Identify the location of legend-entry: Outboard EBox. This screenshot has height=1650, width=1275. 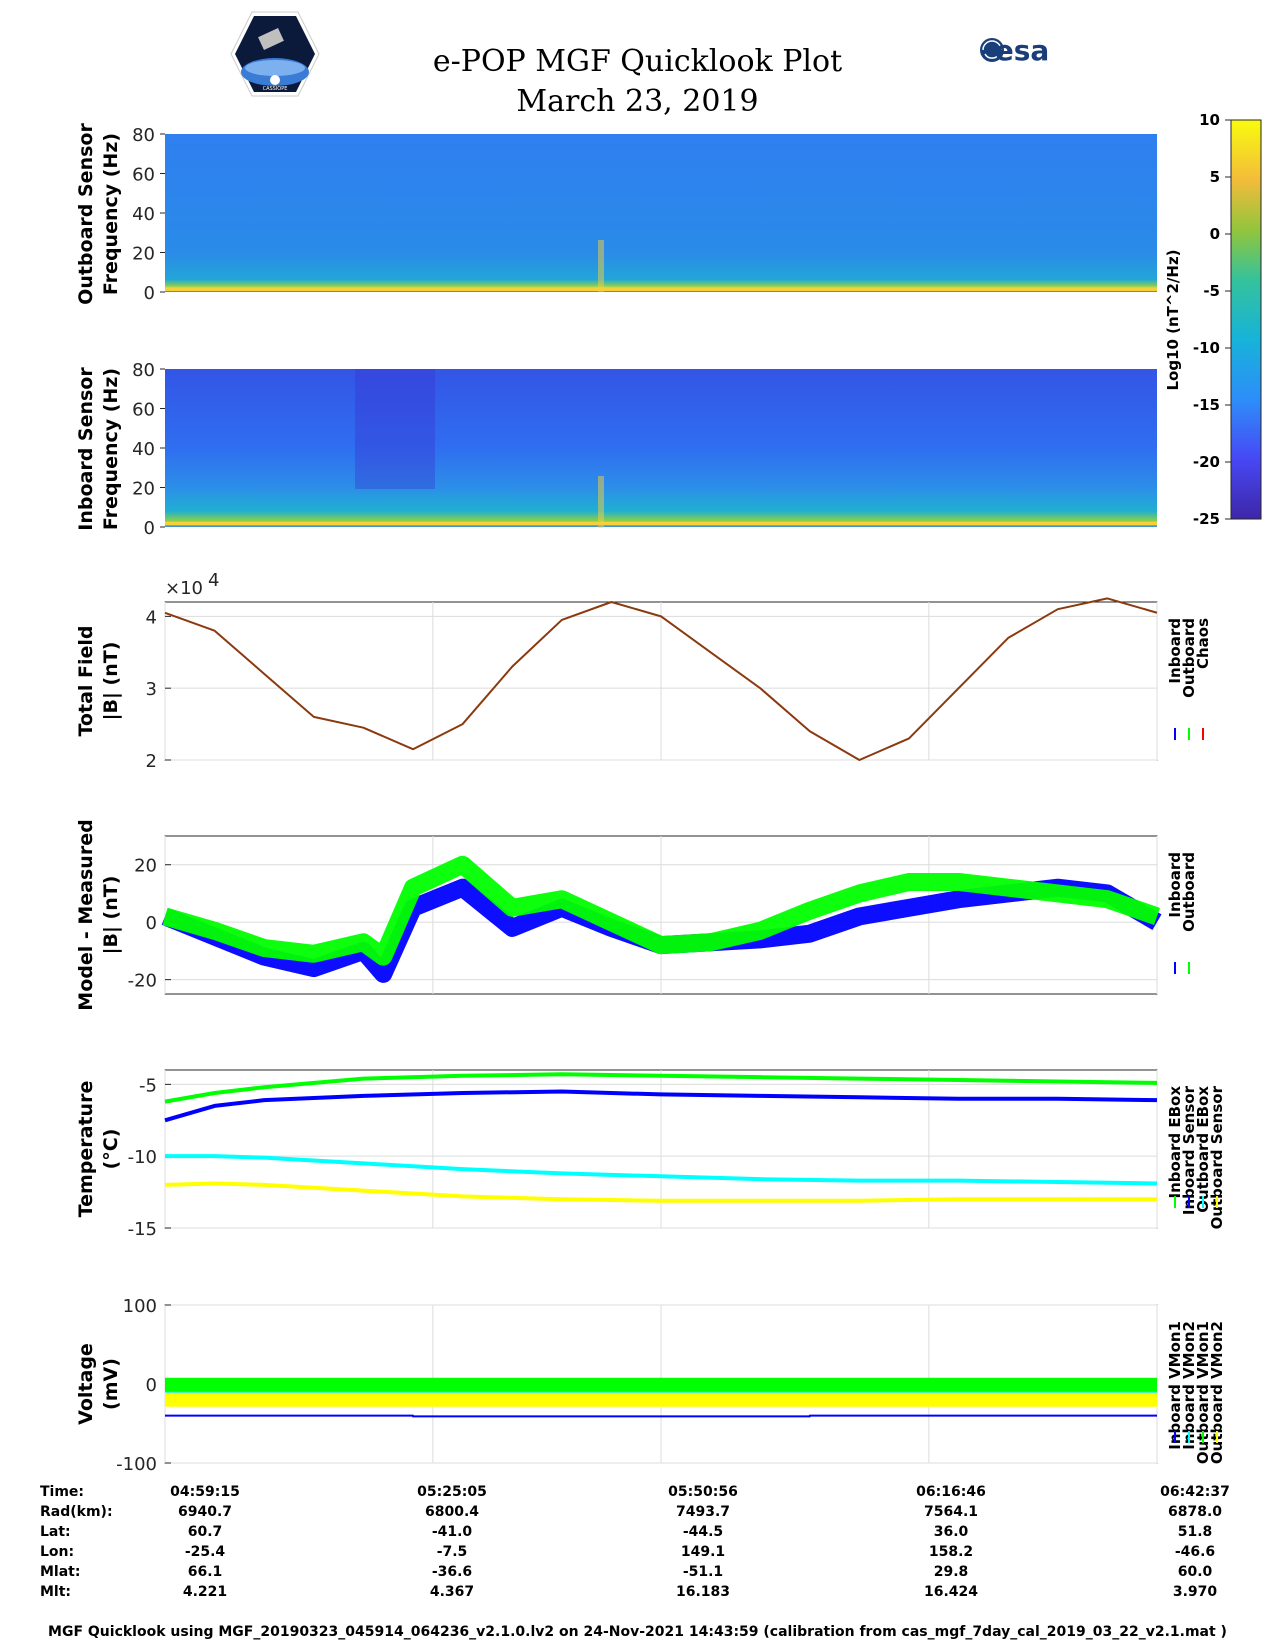
(1203, 1149).